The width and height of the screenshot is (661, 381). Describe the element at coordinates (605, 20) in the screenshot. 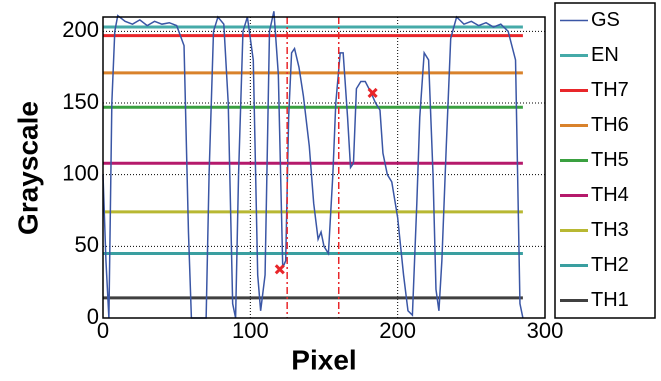

I see `legend-label: GS` at that location.